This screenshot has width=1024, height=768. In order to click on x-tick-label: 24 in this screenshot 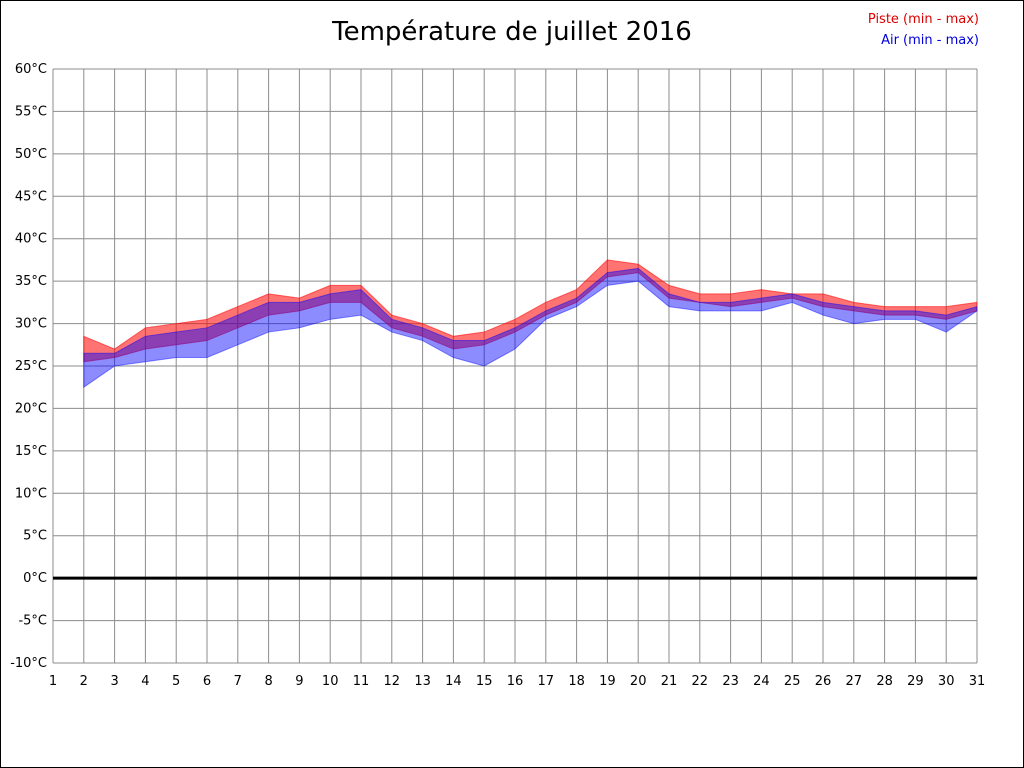, I will do `click(761, 681)`.